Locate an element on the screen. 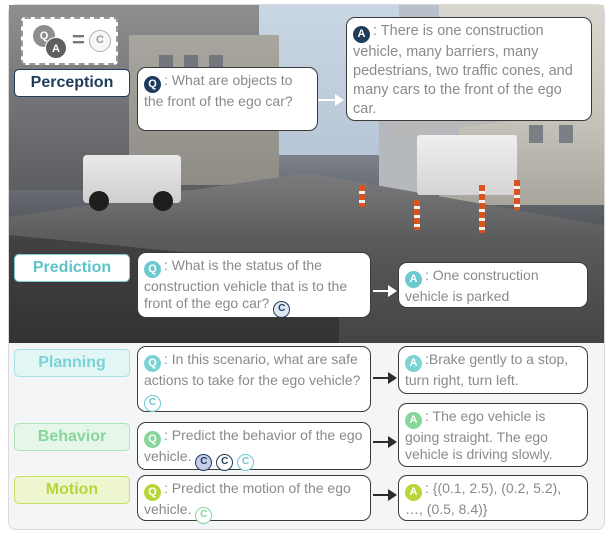 The image size is (613, 538). legend-a-icon: A is located at coordinates (56, 48).